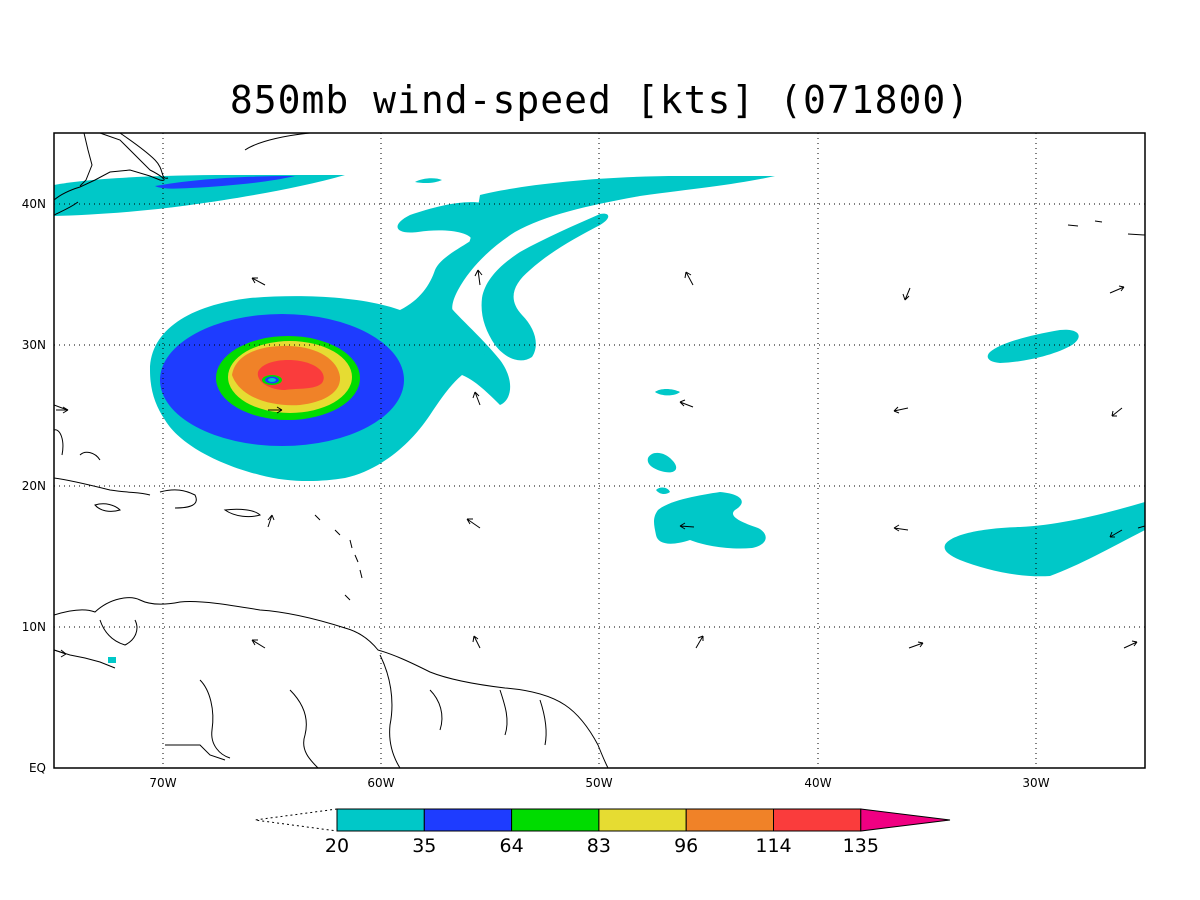 The image size is (1200, 900). Describe the element at coordinates (905, 820) in the screenshot. I see `colorbar-over-triangle` at that location.